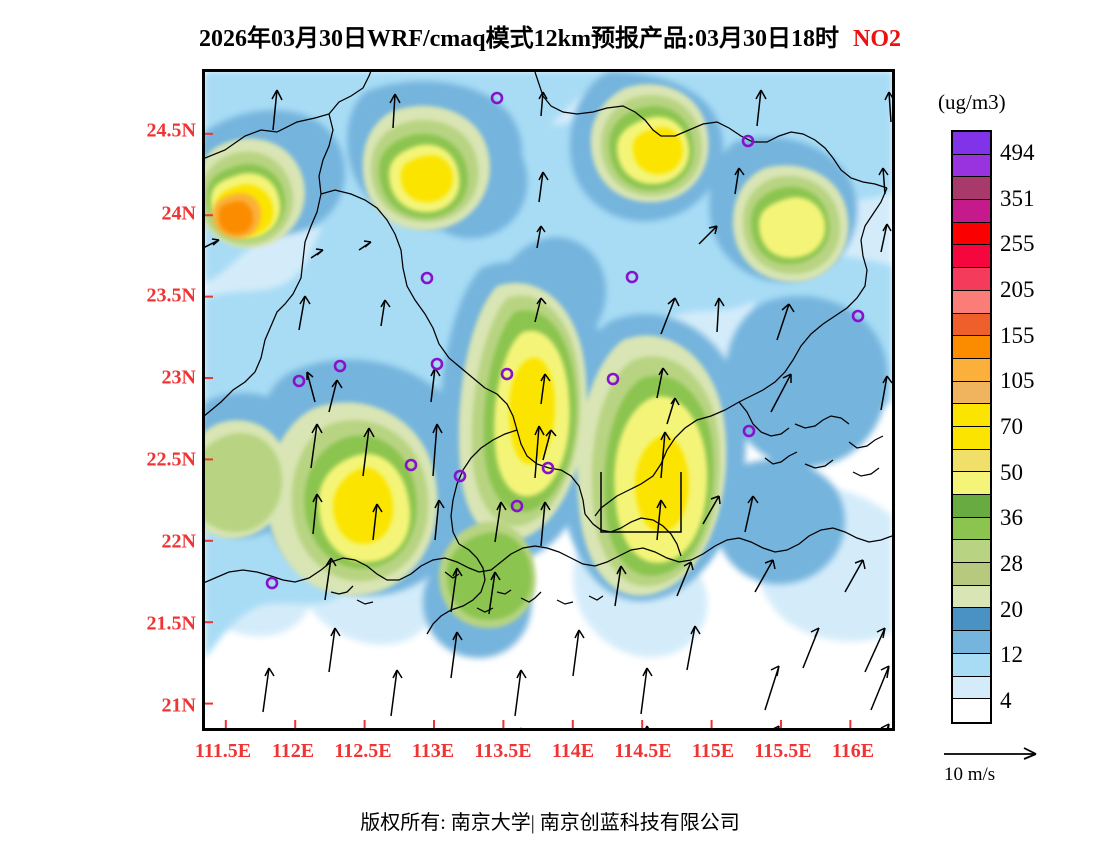 The image size is (1100, 850). I want to click on colorbar: (ug/m3) 494 351 255 205 155 105 70 50 36 28 20 12 4, so click(1015, 410).